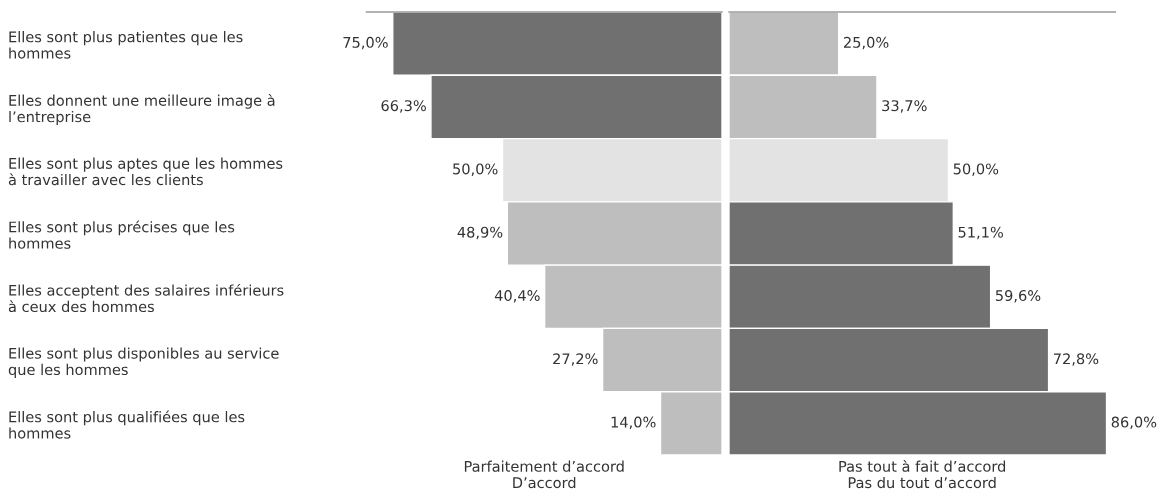 Image resolution: width=1165 pixels, height=501 pixels. I want to click on y-tick-label: Elles sont plus aptes que les hommes à travailler avec les clients, so click(145, 171).